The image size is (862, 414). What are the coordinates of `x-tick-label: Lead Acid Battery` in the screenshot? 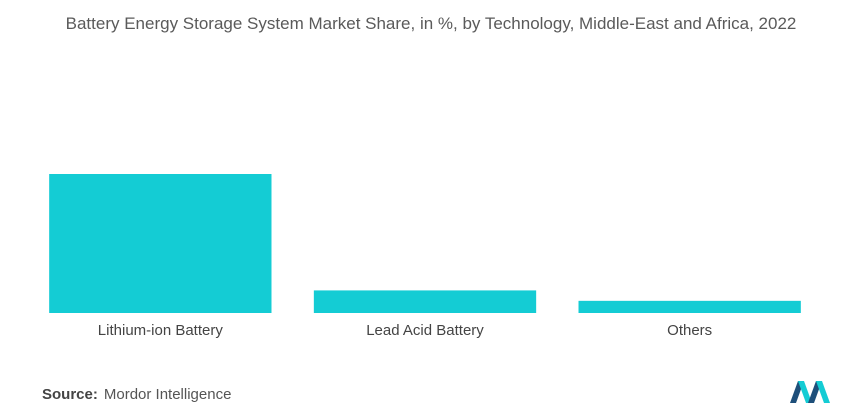 It's located at (425, 330).